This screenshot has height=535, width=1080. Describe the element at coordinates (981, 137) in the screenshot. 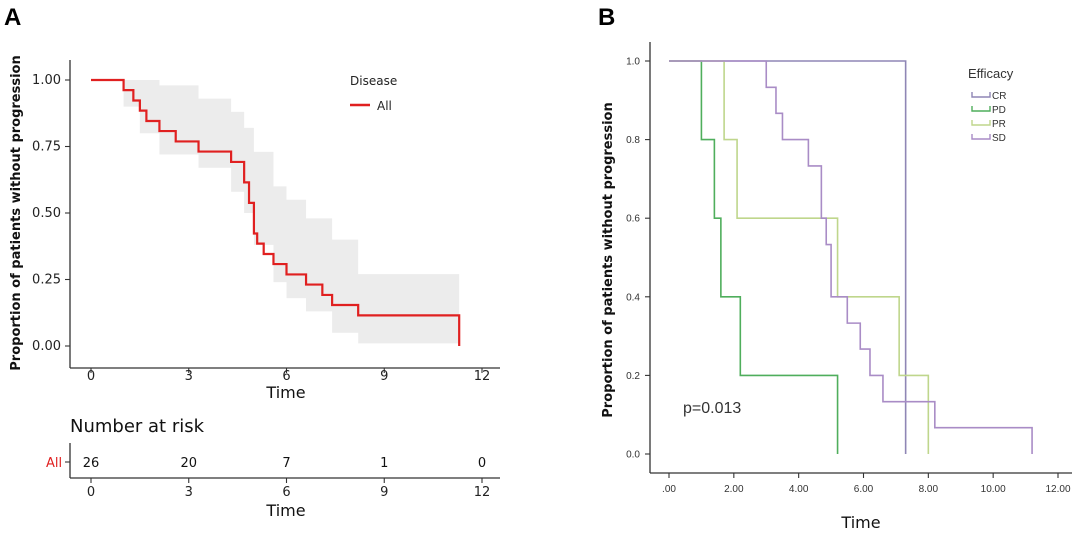

I see `legend-swatch-sd` at that location.